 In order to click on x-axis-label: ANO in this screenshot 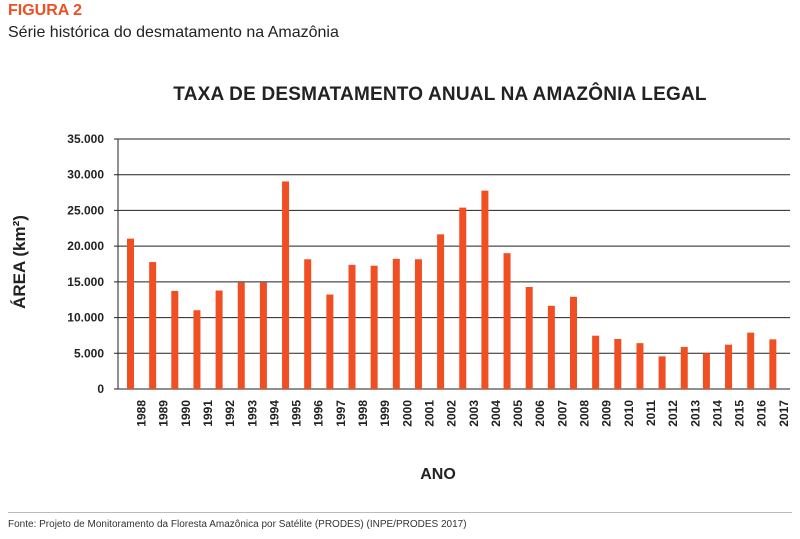, I will do `click(438, 474)`.